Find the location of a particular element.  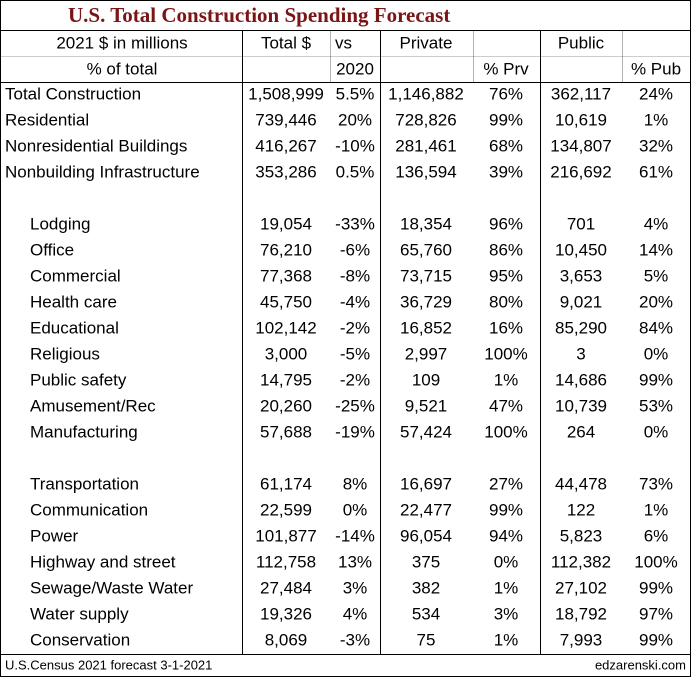

cell: -33% is located at coordinates (355, 223).